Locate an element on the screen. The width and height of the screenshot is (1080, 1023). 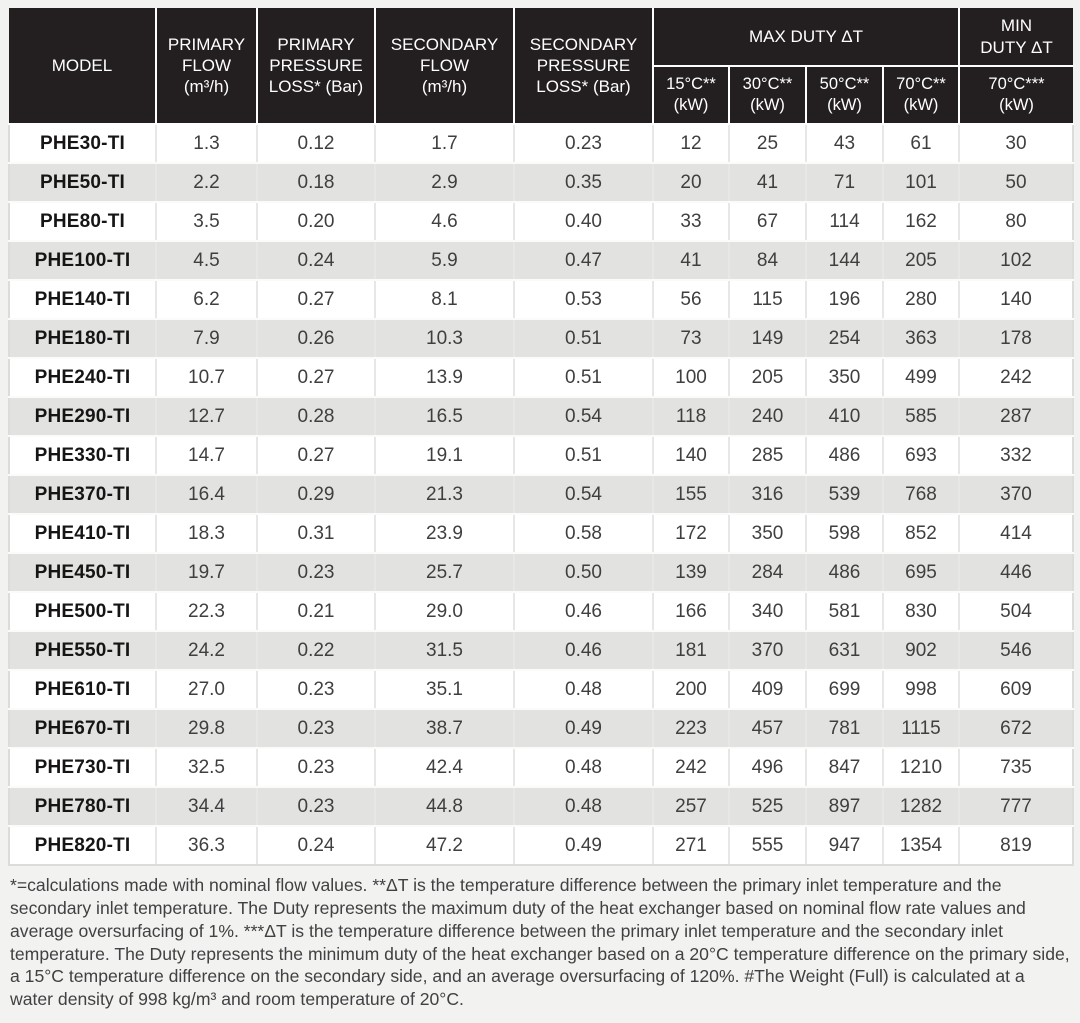
model-cell: PHE410-TI is located at coordinates (82, 533).